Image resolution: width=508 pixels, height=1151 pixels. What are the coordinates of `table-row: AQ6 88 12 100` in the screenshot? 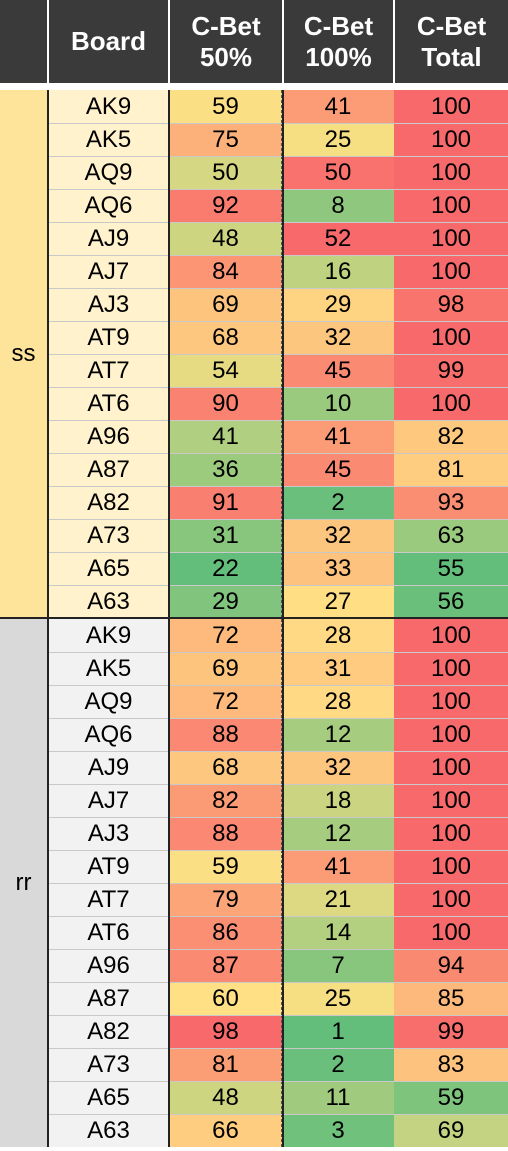 It's located at (278, 734).